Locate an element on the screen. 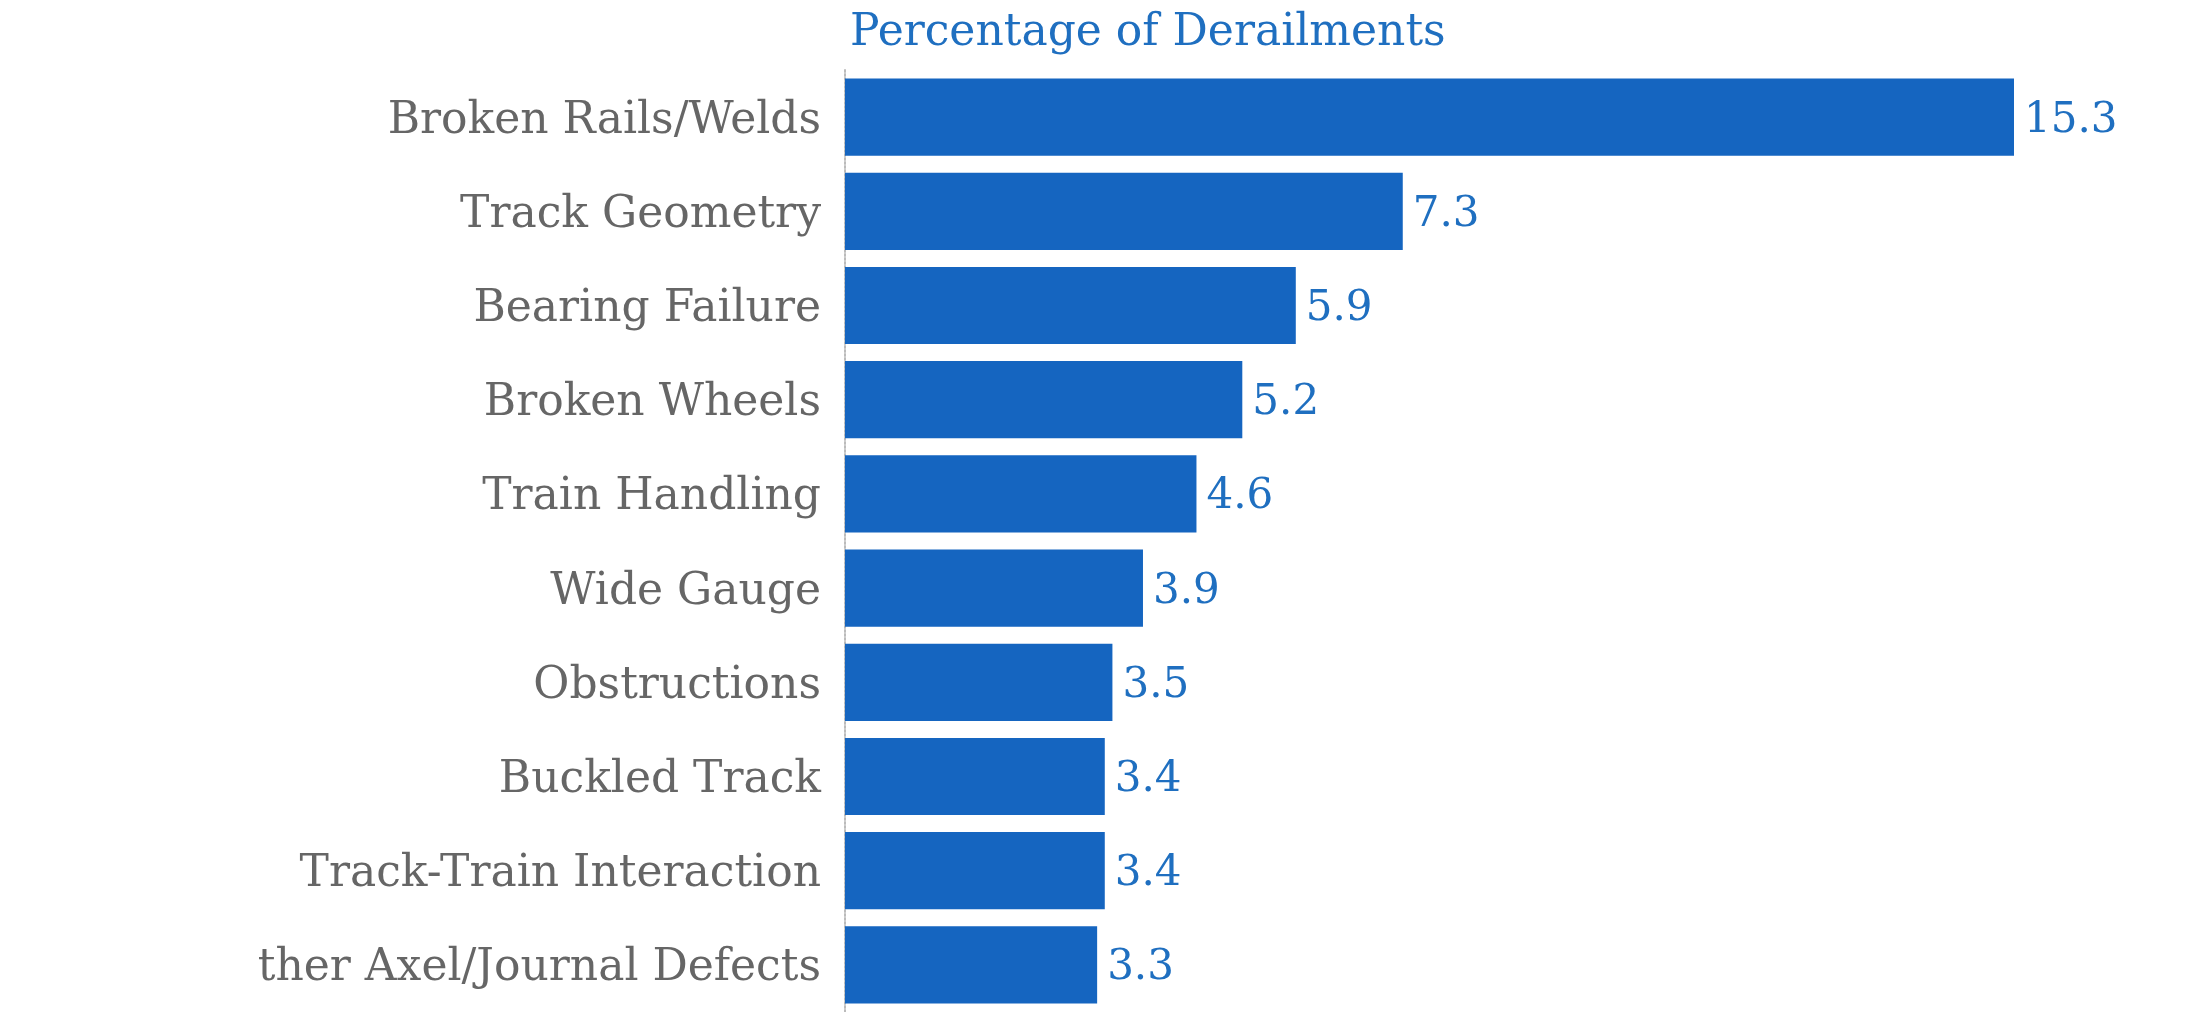 This screenshot has height=1012, width=2194. data-label: 5.2 is located at coordinates (1286, 400).